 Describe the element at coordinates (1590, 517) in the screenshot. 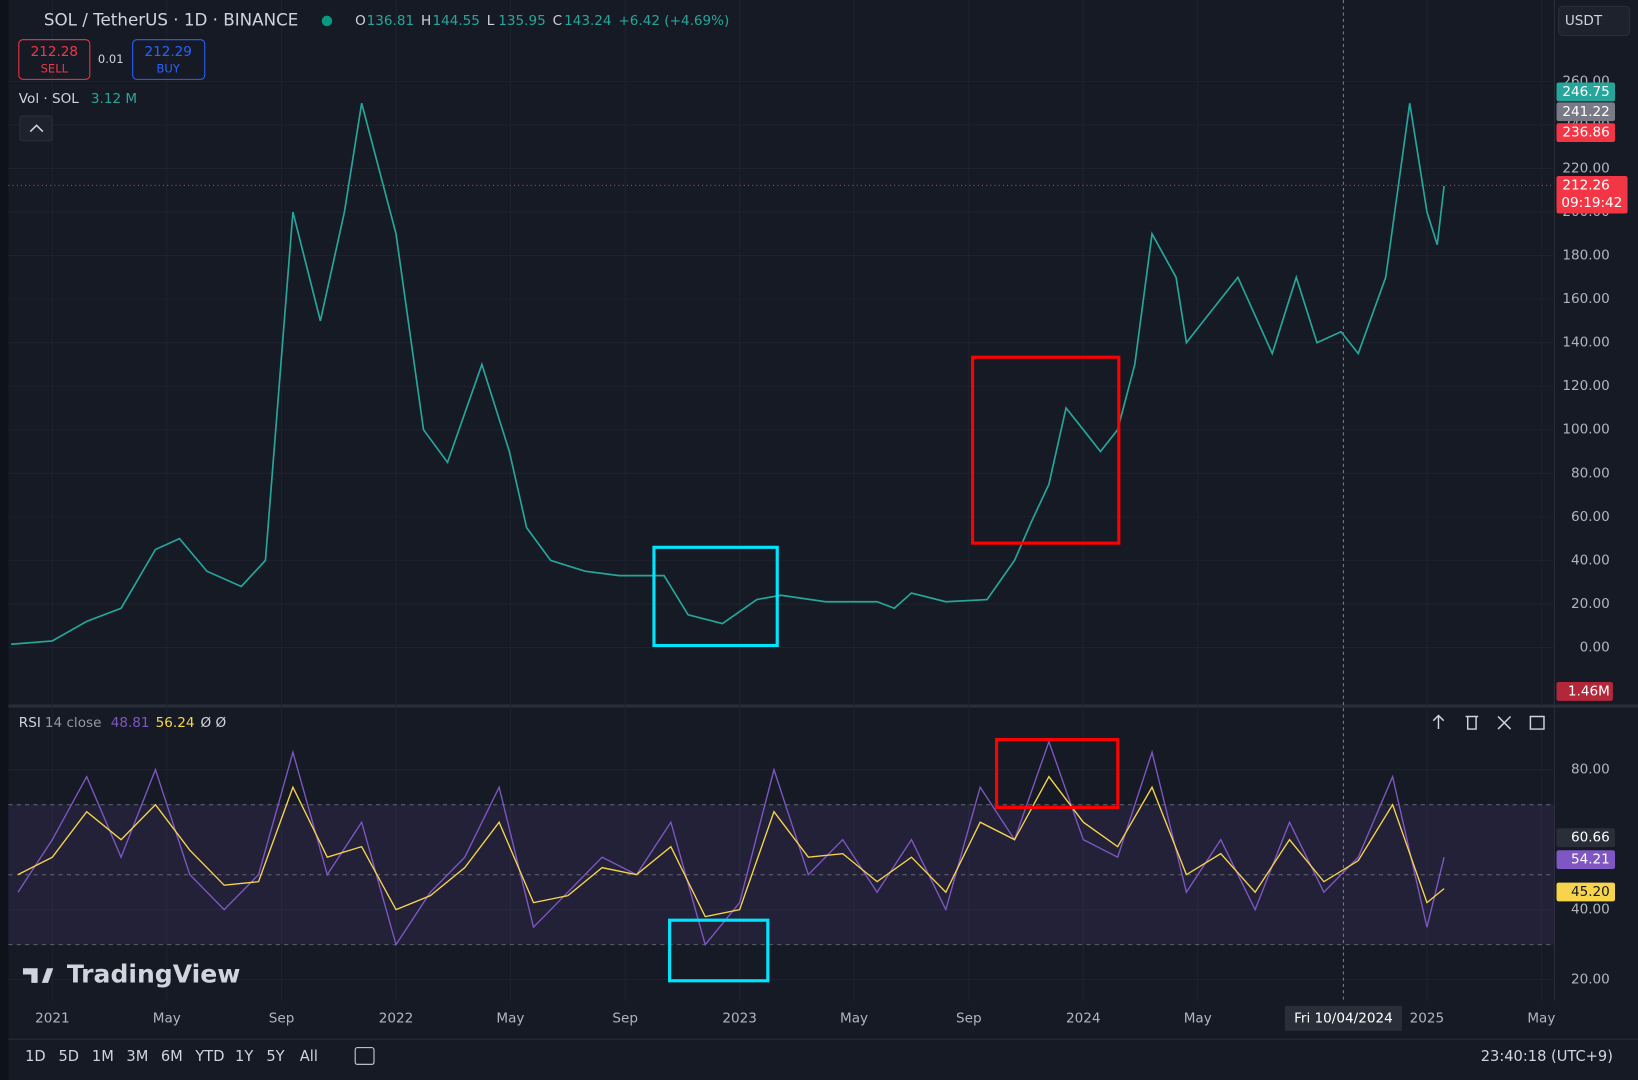

I see `y-tick-label: 60.00` at that location.